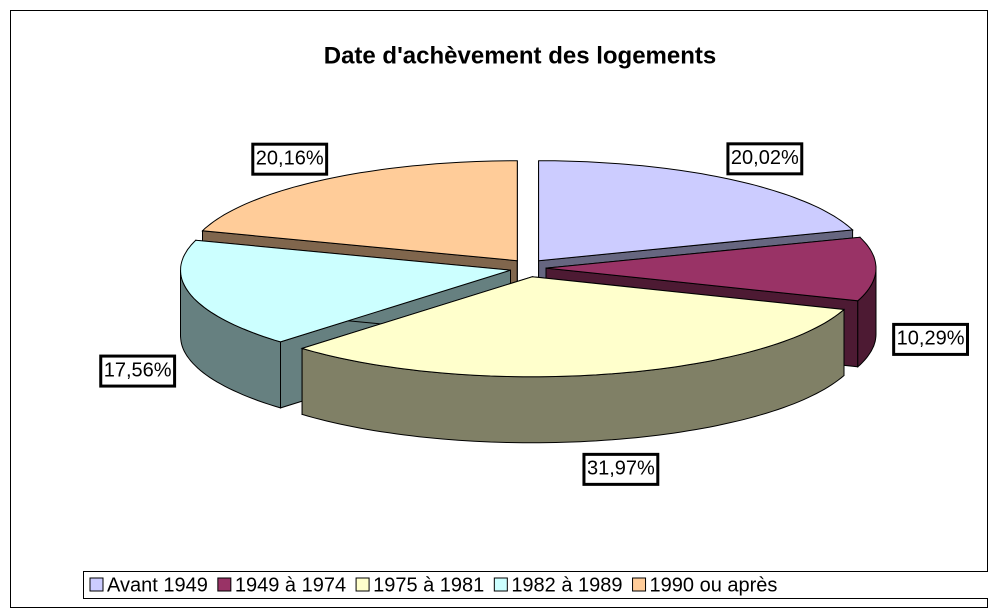 The width and height of the screenshot is (992, 614). I want to click on legend-label: 1975 à 1981, so click(428, 585).